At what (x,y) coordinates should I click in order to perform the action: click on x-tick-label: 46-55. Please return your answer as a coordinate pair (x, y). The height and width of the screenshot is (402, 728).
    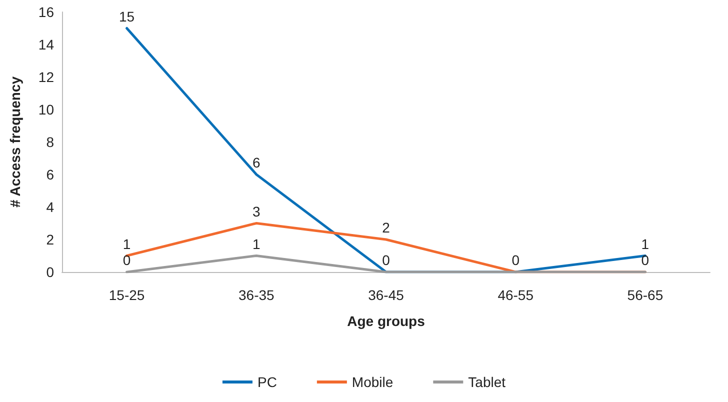
    Looking at the image, I should click on (516, 295).